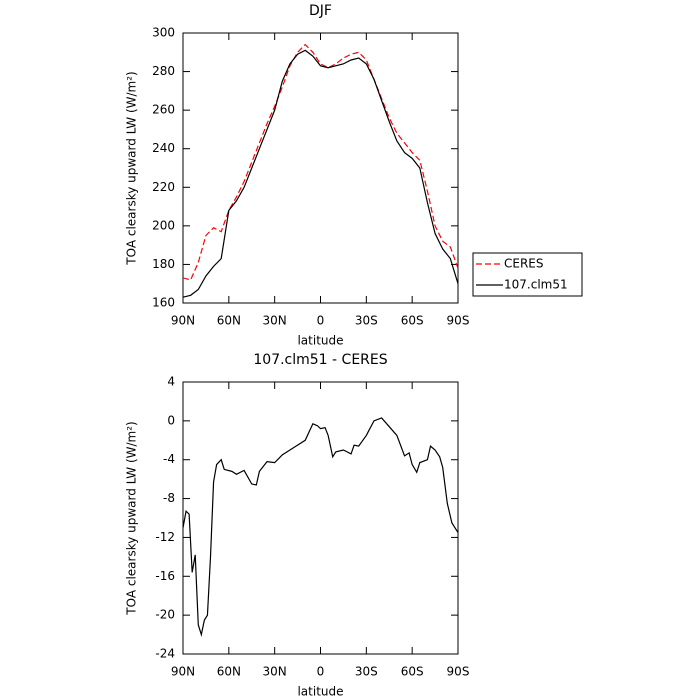 Image resolution: width=700 pixels, height=700 pixels. I want to click on legend-label: CERES, so click(524, 264).